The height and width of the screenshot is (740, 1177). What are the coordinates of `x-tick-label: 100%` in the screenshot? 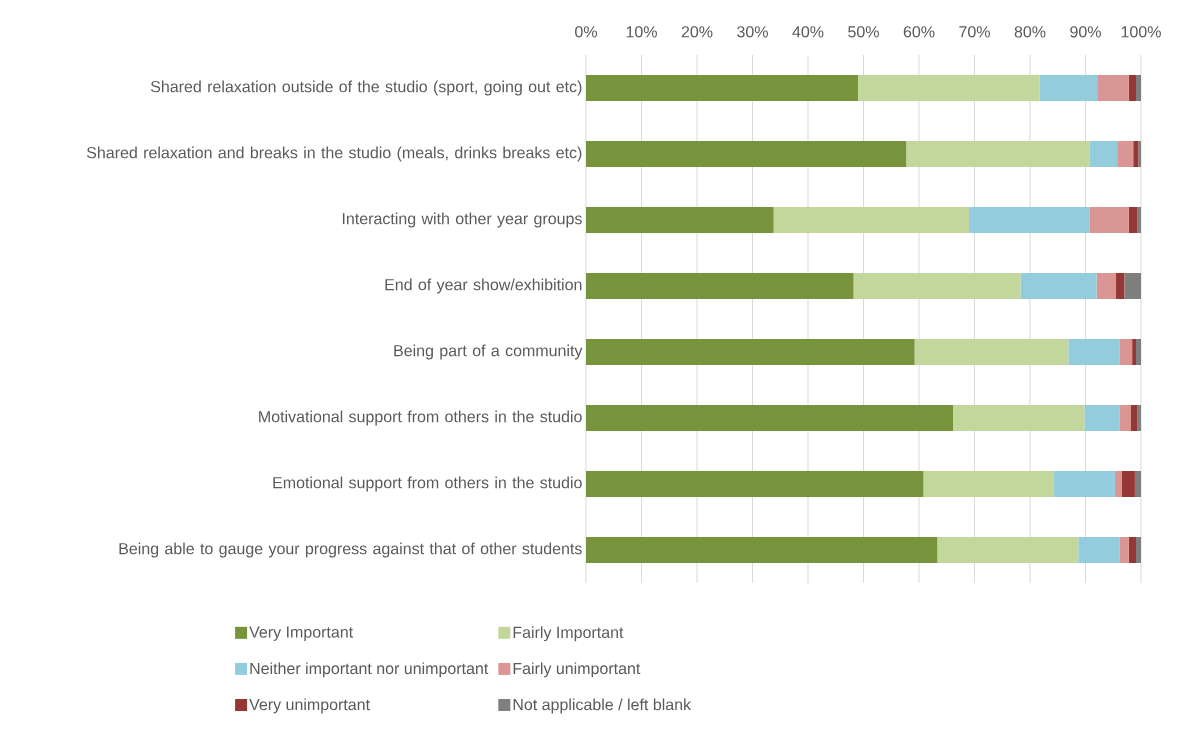 It's located at (1141, 32).